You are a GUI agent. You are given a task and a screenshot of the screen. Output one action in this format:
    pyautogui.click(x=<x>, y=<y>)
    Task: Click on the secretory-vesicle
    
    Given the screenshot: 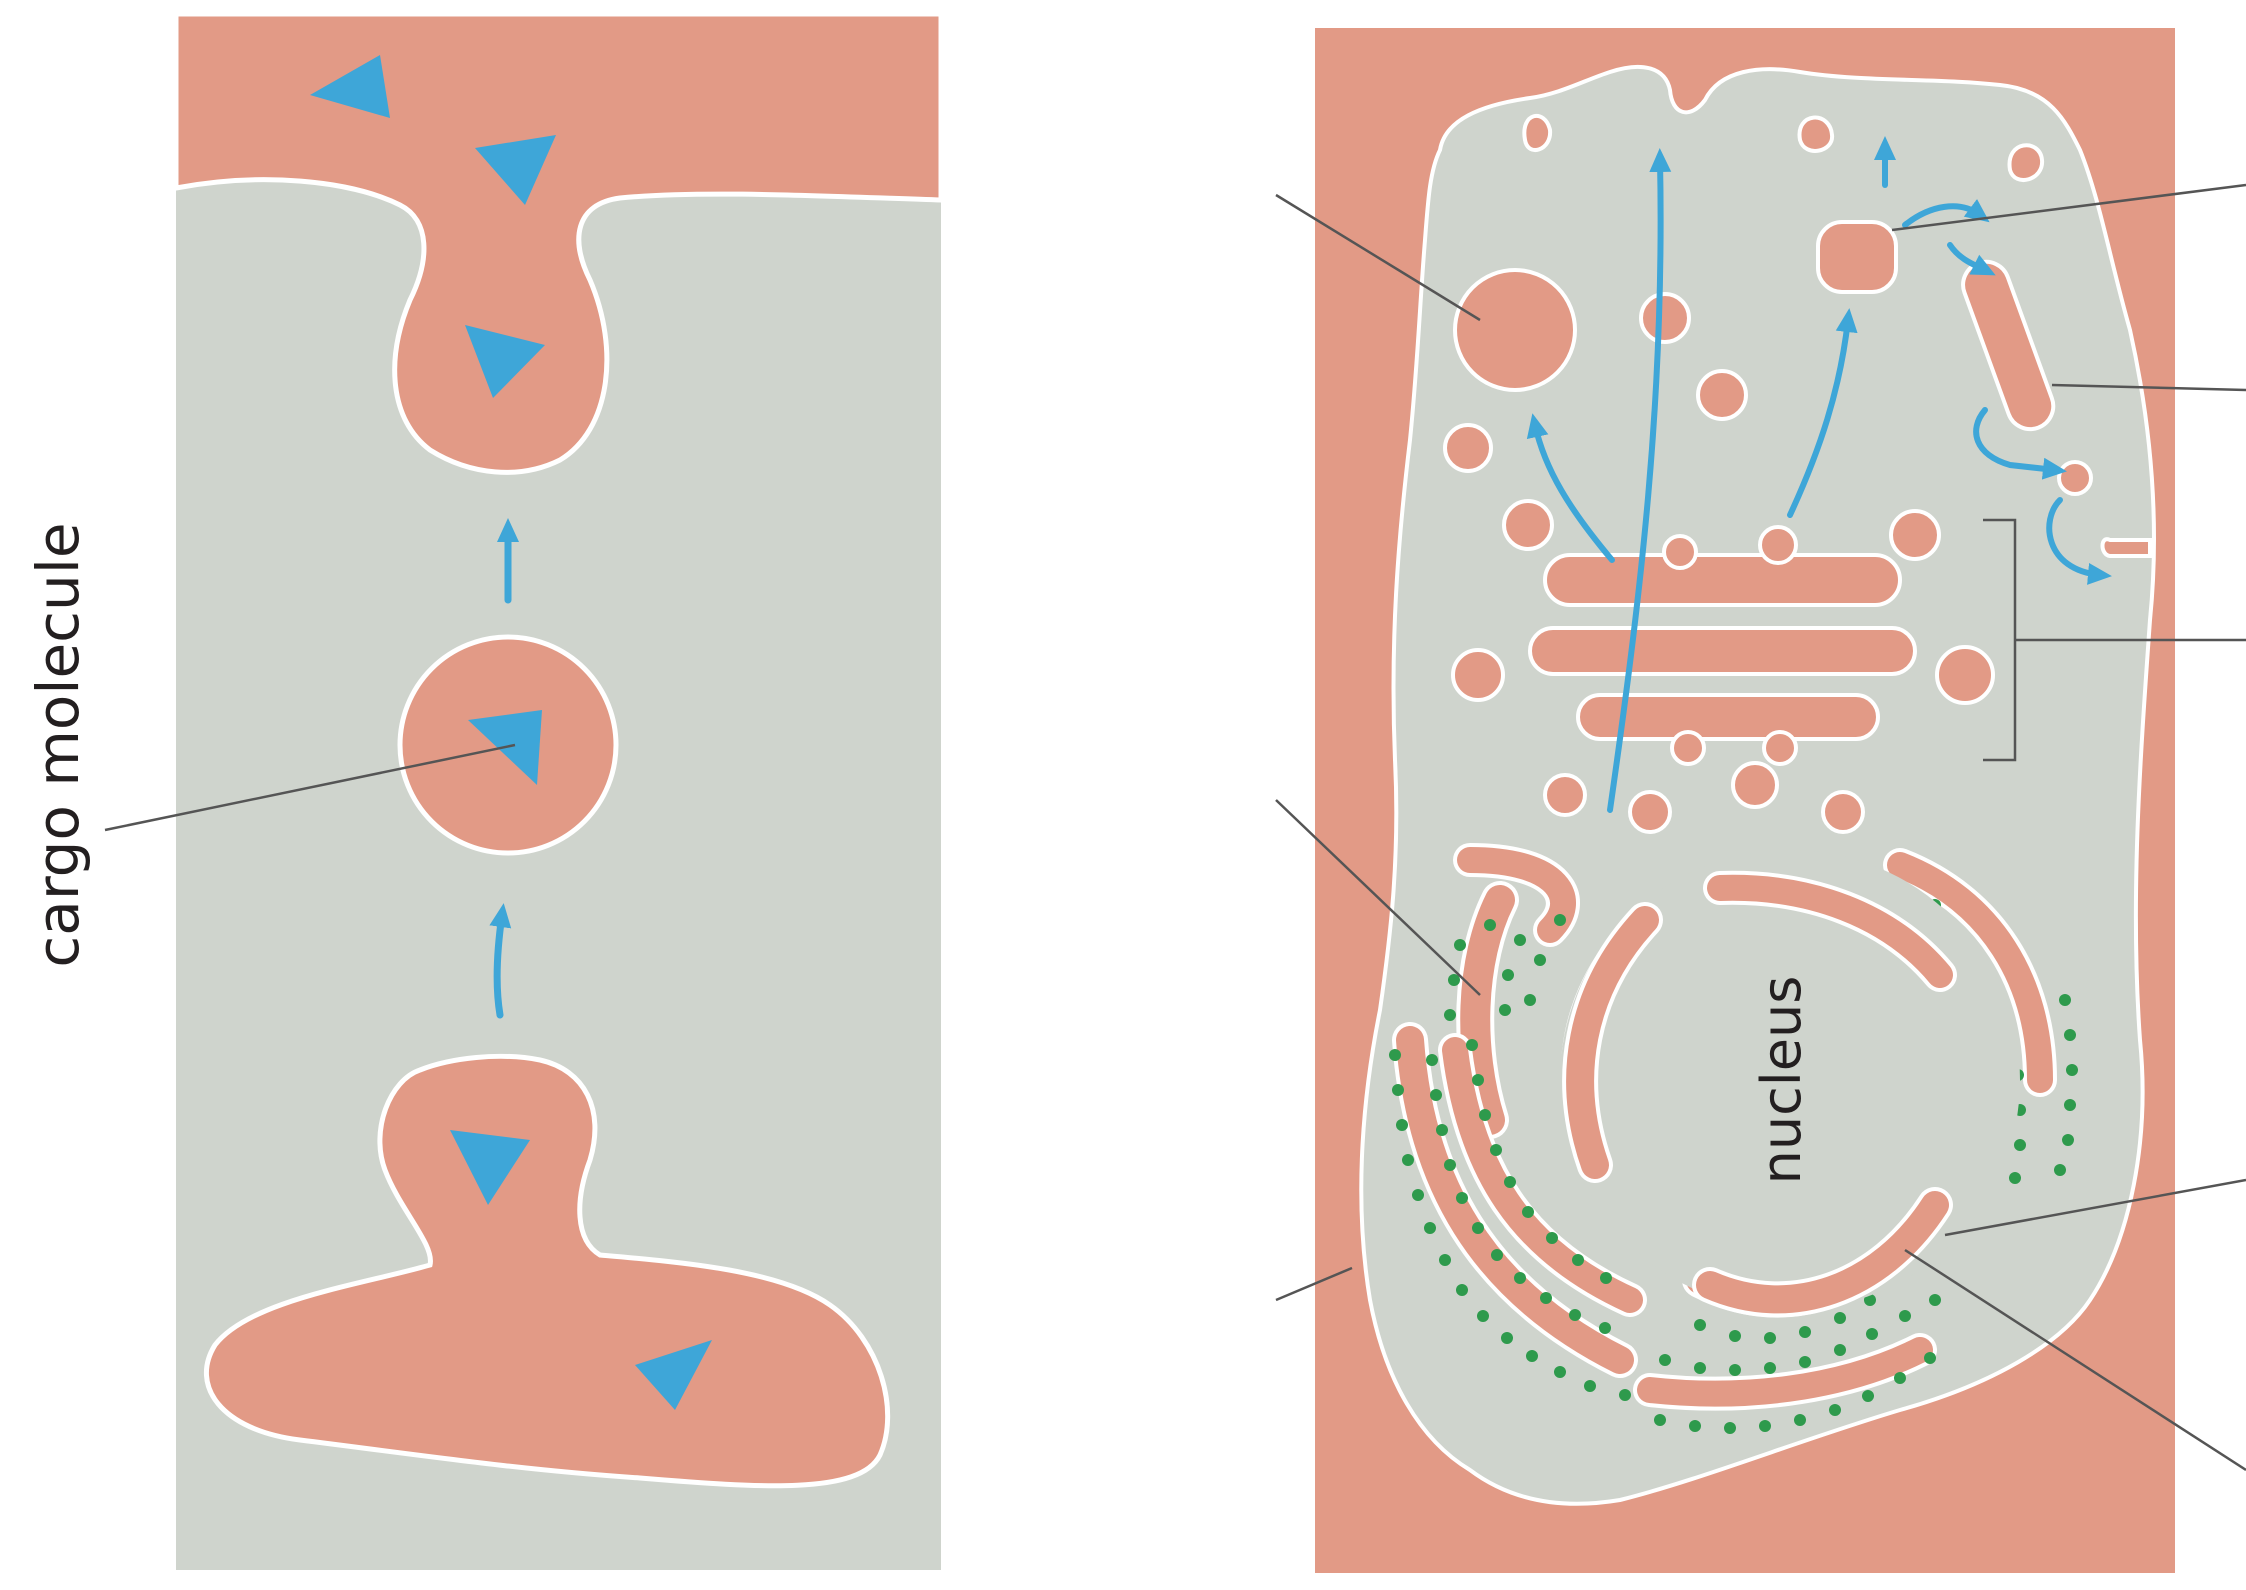 What is the action you would take?
    pyautogui.click(x=1857, y=257)
    